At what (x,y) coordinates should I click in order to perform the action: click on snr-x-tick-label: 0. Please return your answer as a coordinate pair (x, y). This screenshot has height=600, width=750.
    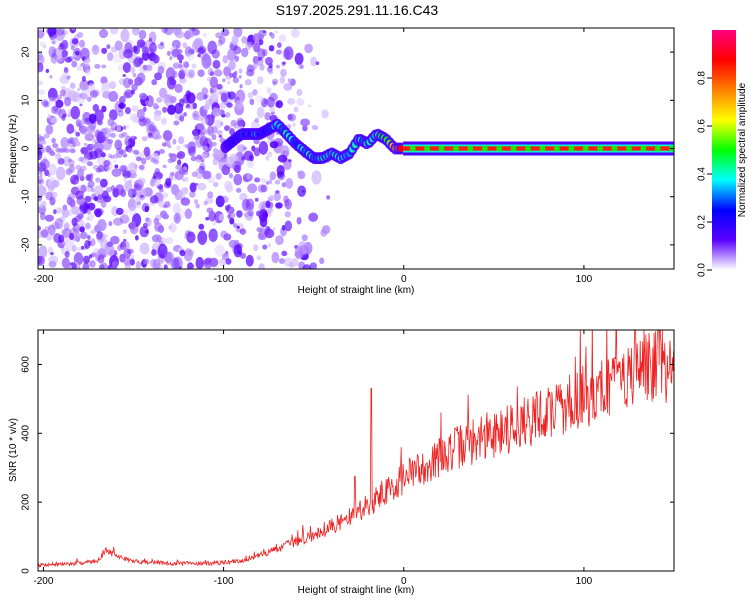
    Looking at the image, I should click on (404, 581).